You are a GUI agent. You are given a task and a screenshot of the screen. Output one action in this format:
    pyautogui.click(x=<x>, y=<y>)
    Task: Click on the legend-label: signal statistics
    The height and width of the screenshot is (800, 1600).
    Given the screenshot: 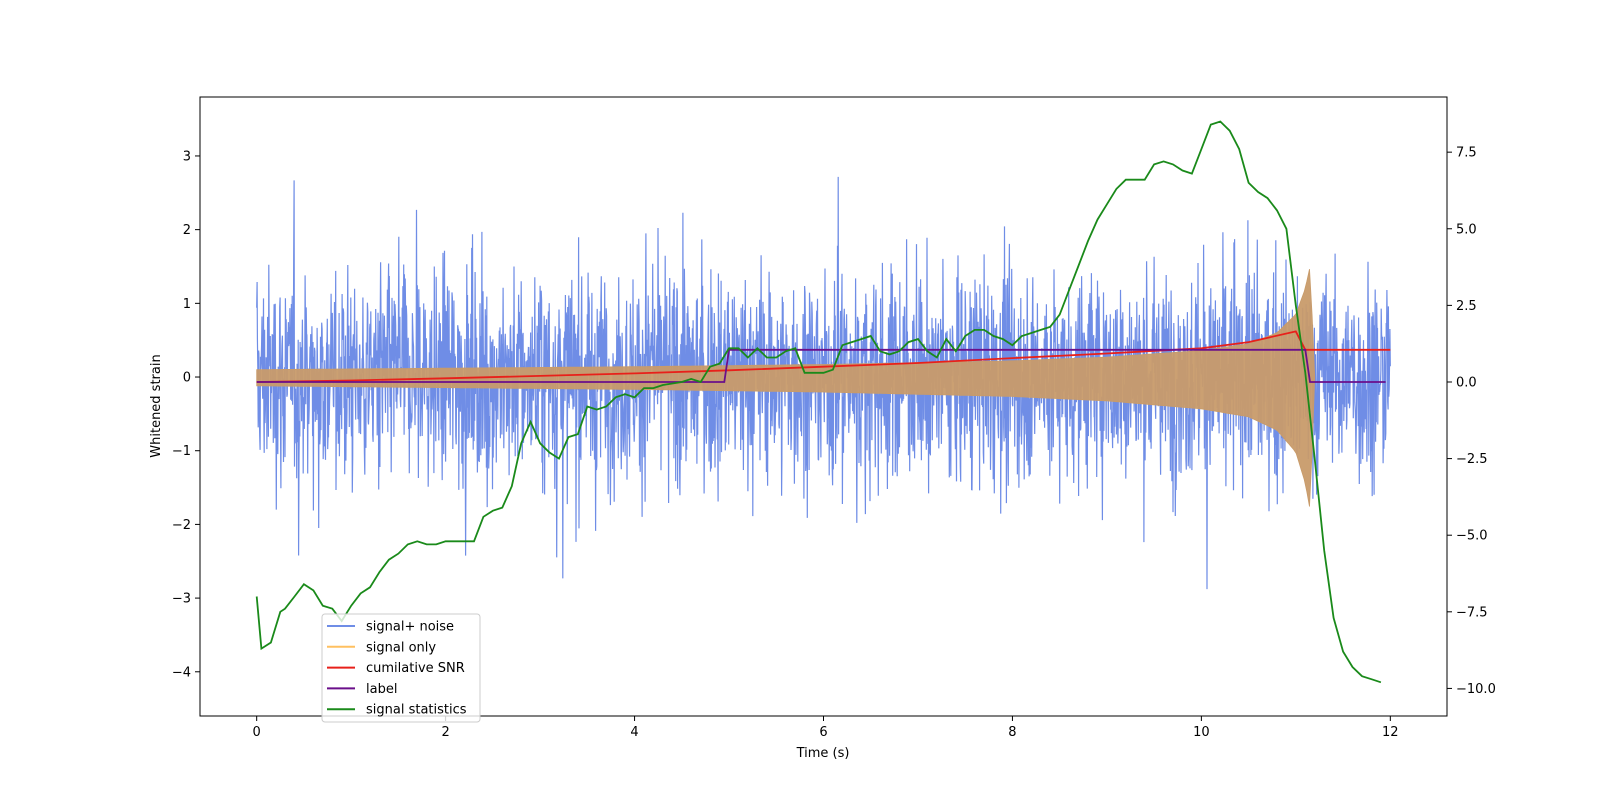 What is the action you would take?
    pyautogui.click(x=416, y=710)
    